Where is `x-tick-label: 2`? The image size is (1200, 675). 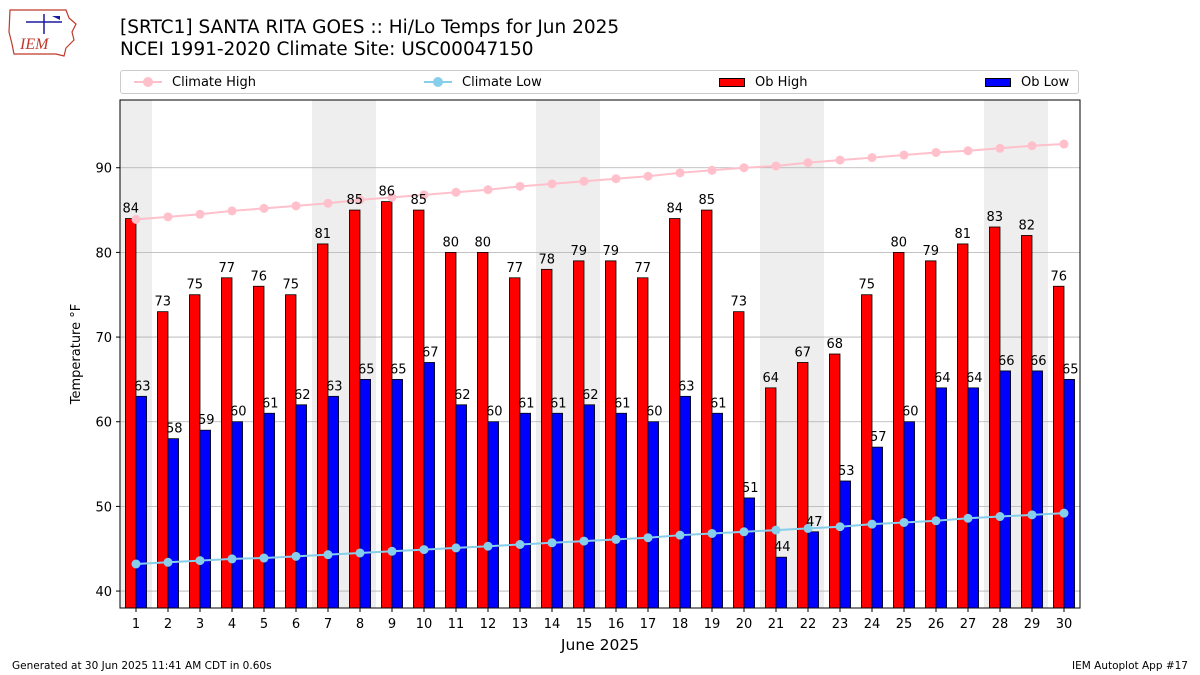 x-tick-label: 2 is located at coordinates (168, 624).